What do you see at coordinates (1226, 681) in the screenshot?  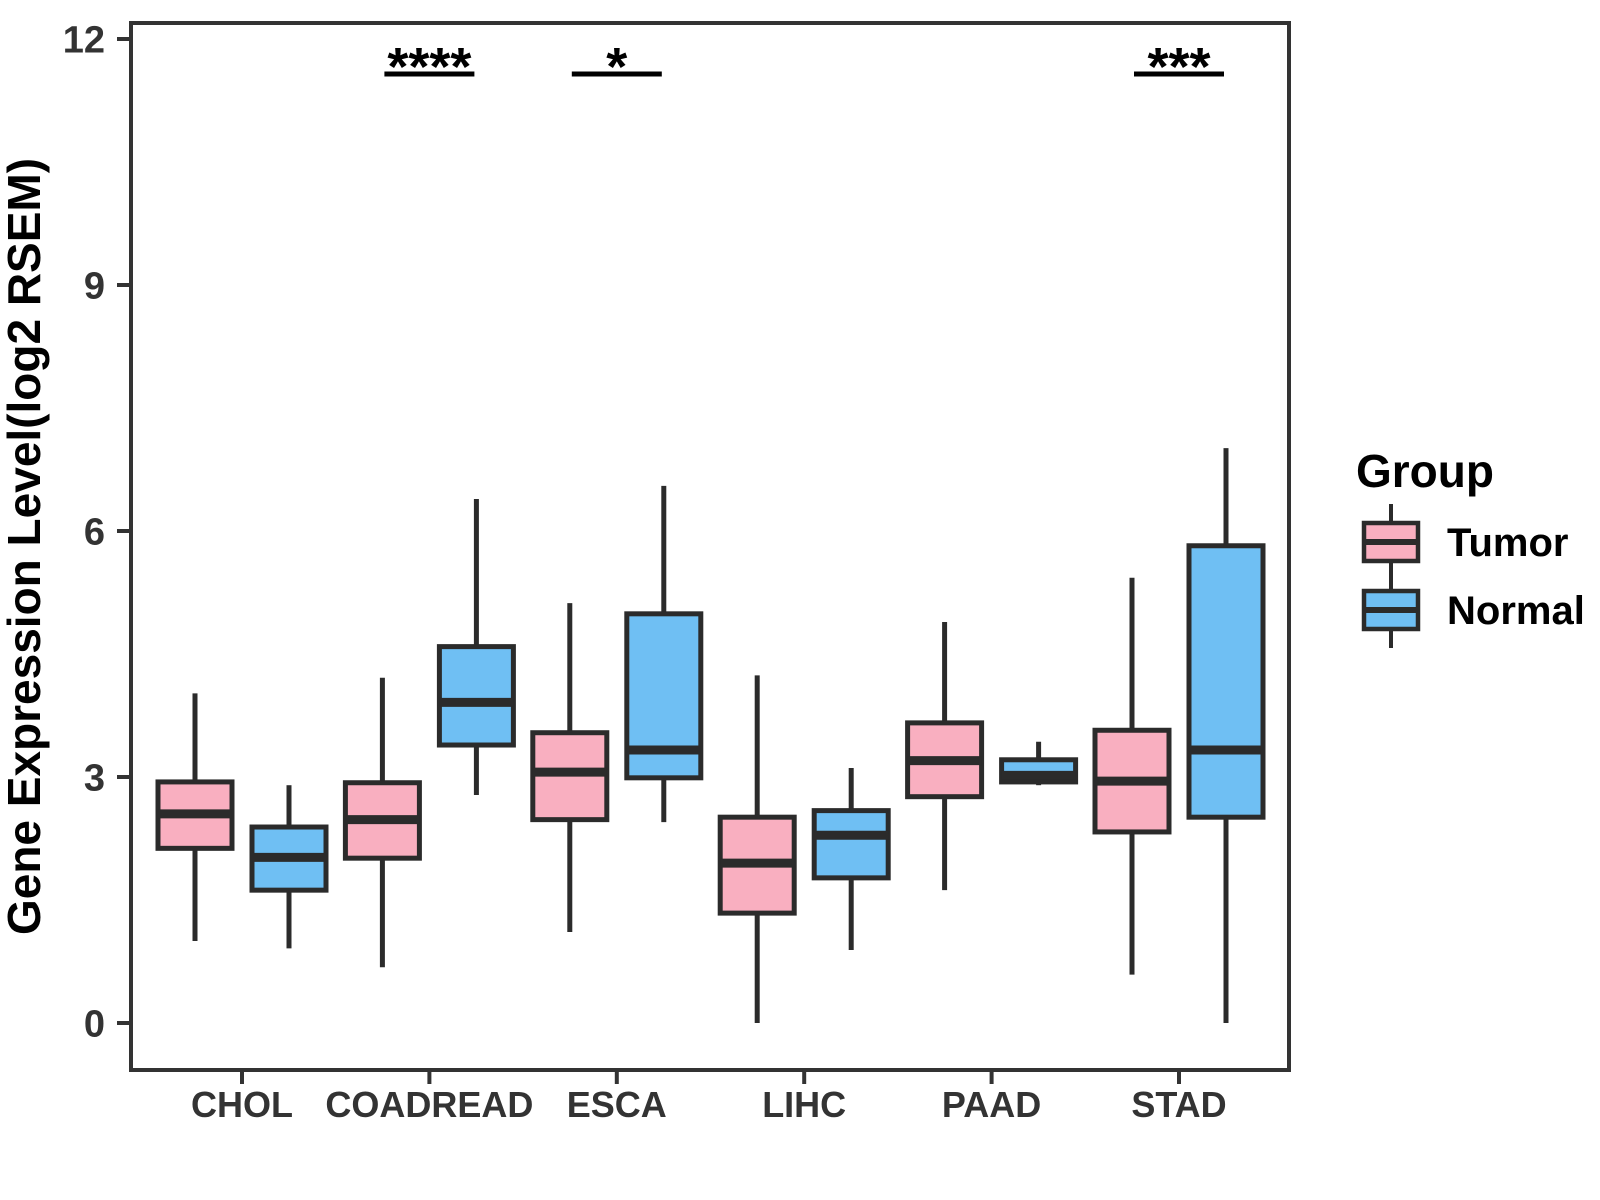 I see `box-stad-normal` at bounding box center [1226, 681].